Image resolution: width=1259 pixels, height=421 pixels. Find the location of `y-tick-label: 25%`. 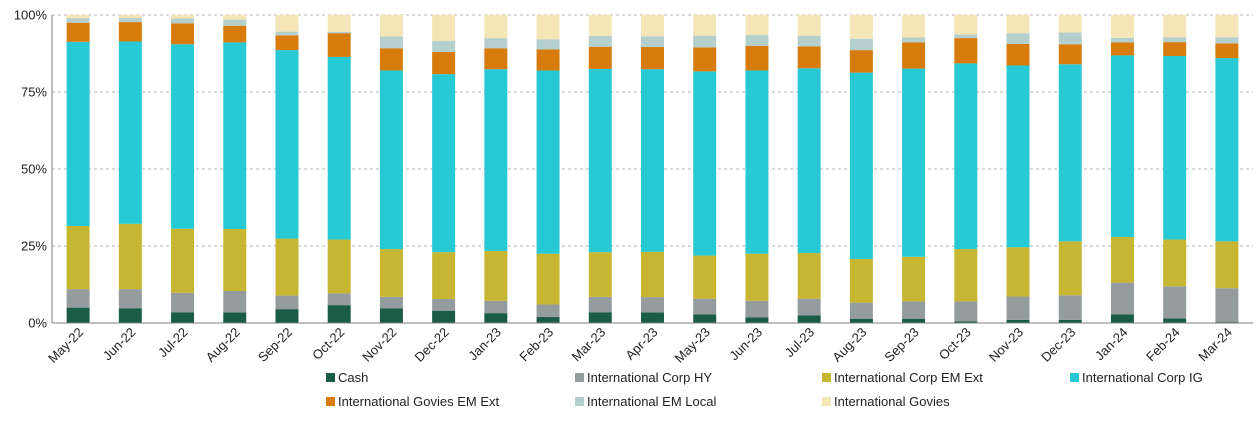

y-tick-label: 25% is located at coordinates (34, 246).